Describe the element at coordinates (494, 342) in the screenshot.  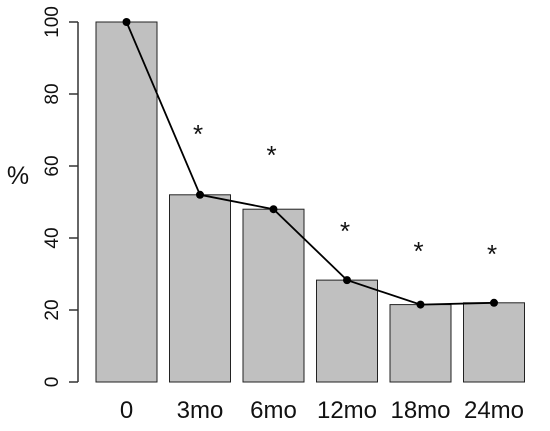
I see `bar-24mo` at that location.